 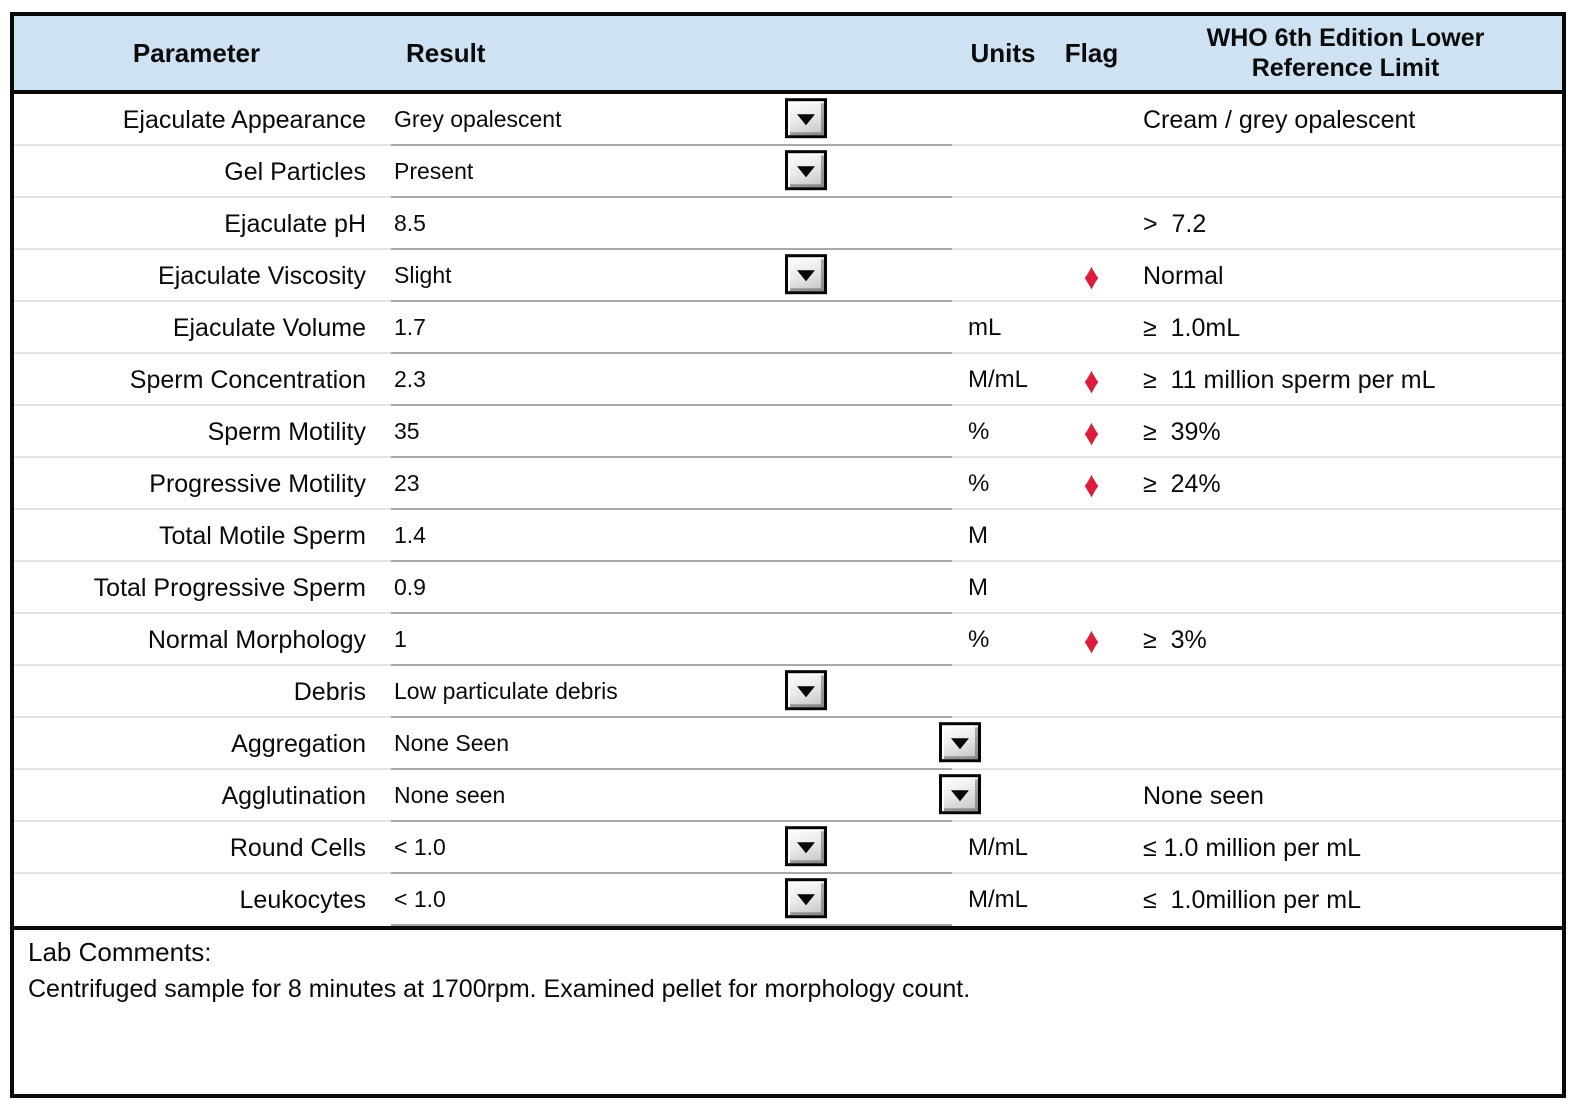 What do you see at coordinates (407, 430) in the screenshot?
I see `result-value: 35` at bounding box center [407, 430].